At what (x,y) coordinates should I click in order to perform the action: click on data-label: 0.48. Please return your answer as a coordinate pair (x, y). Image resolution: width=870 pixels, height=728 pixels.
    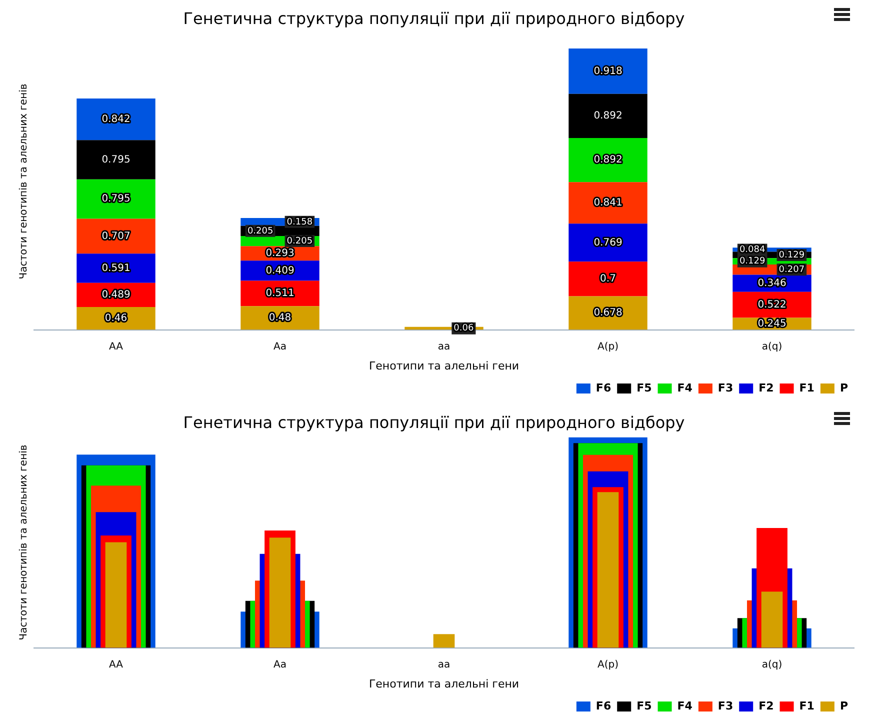
    Looking at the image, I should click on (280, 318).